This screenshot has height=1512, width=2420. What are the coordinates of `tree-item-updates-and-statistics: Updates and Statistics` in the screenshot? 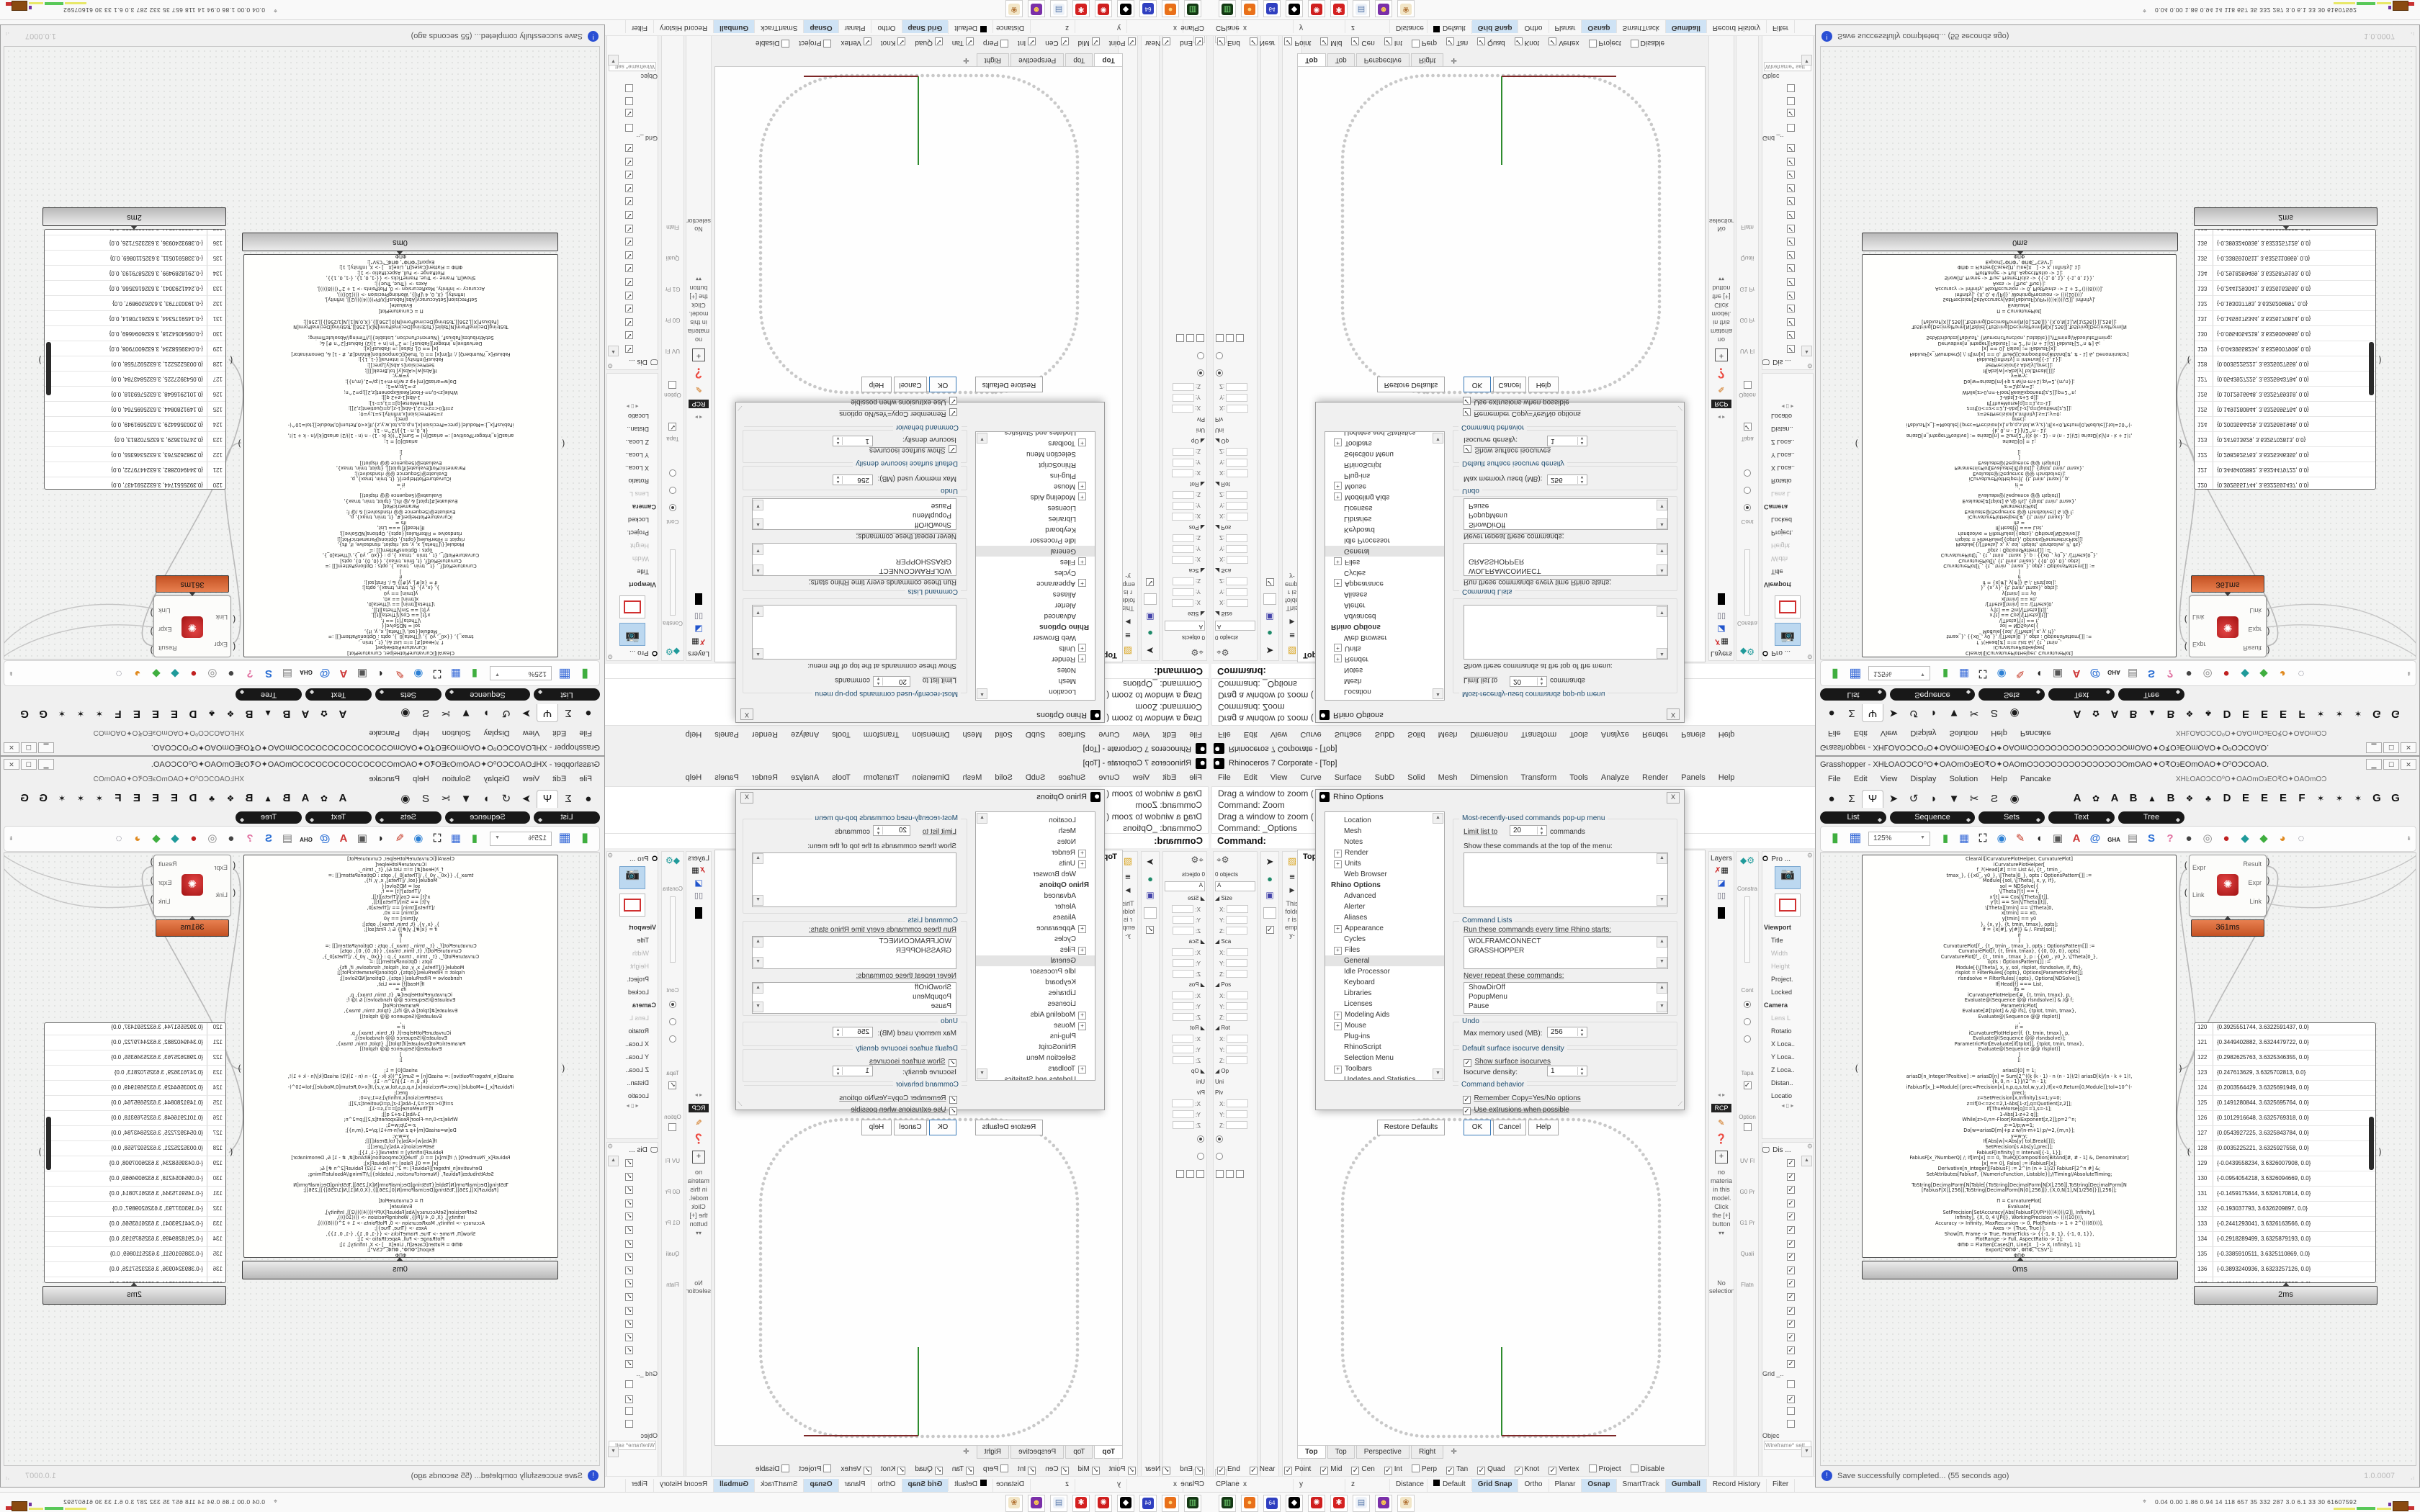 It's located at (1040, 433).